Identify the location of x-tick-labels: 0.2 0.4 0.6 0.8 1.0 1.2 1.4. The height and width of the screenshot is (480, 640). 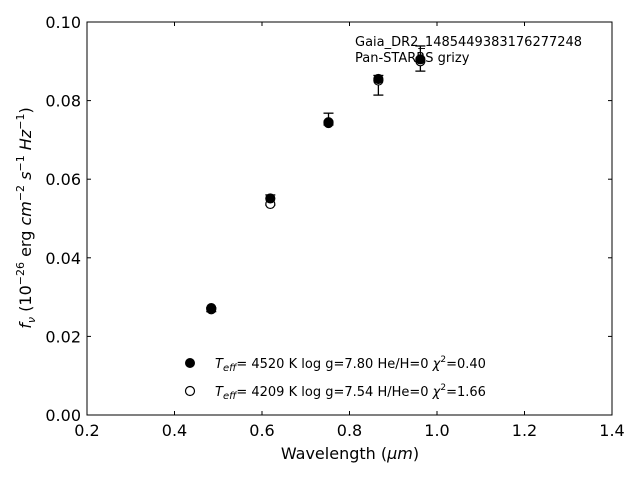
(349, 430).